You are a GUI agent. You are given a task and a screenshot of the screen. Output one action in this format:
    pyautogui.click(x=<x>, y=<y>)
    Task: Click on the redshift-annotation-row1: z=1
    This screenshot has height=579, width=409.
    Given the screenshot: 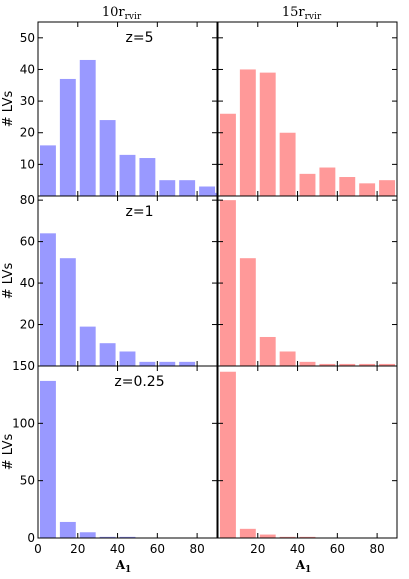 What is the action you would take?
    pyautogui.click(x=140, y=212)
    